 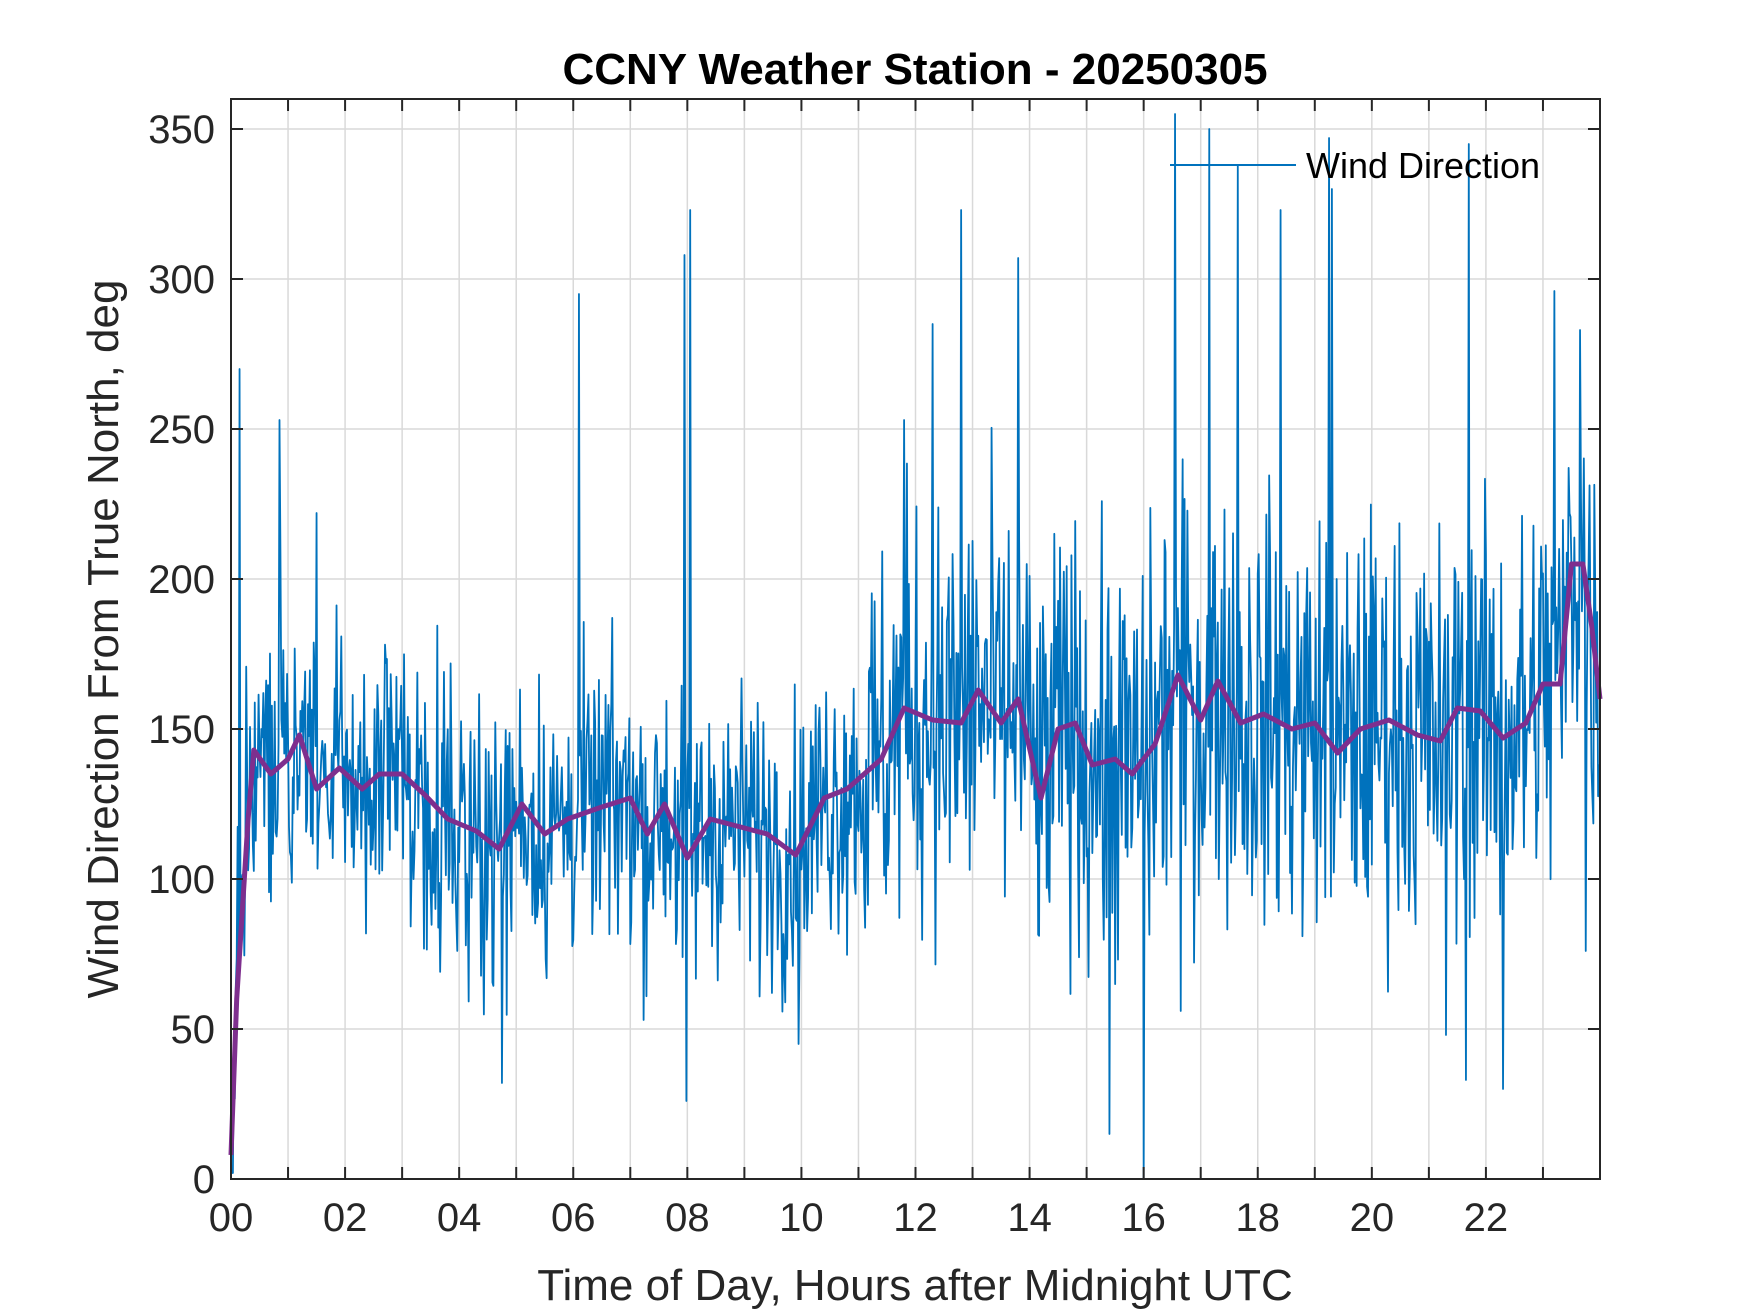 I want to click on y-tick-label: 200, so click(x=181, y=580).